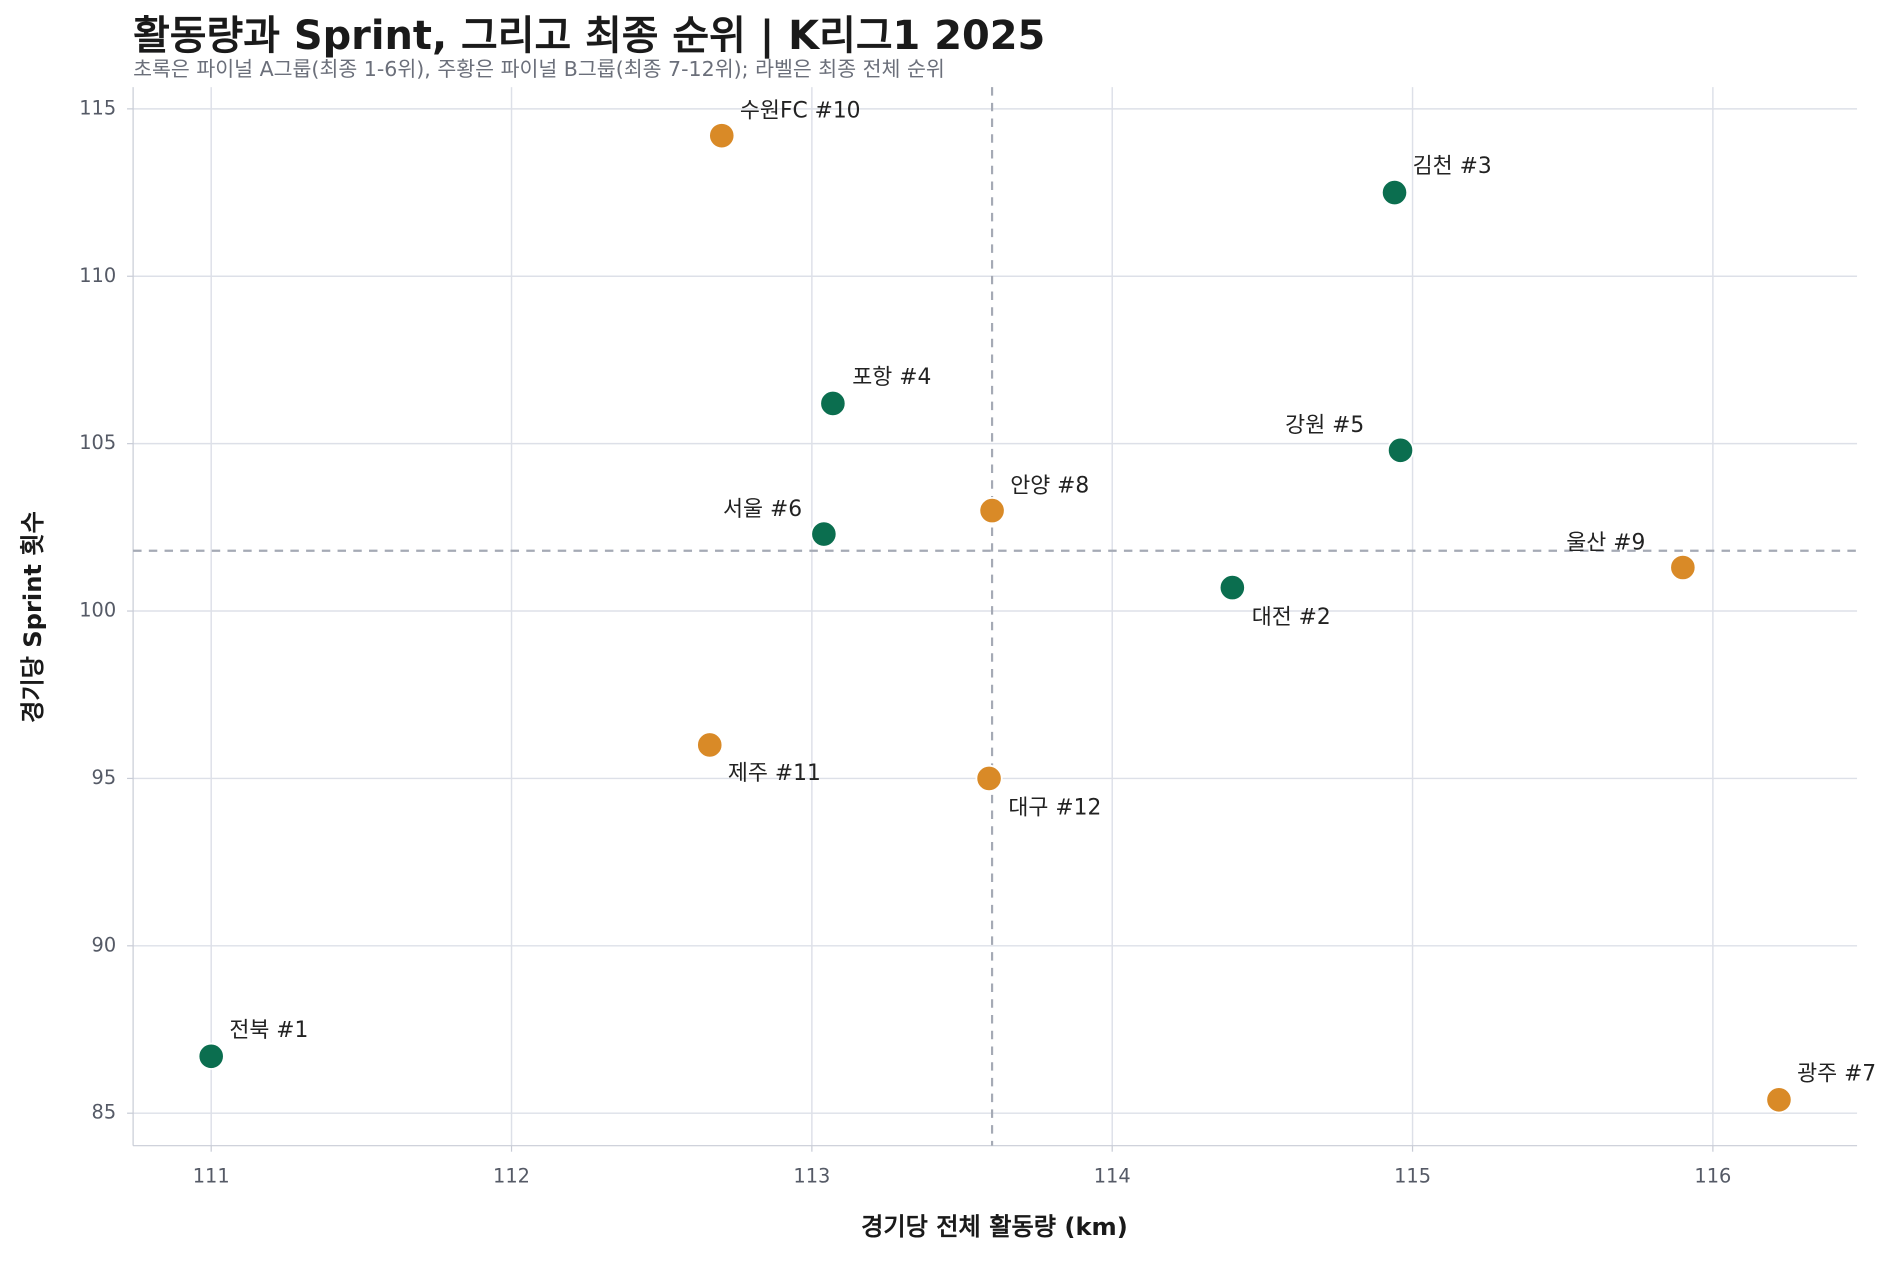 This screenshot has height=1264, width=1897. Describe the element at coordinates (589, 36) in the screenshot. I see `chart-title: 활동량과 Sprint, 그리고 최종 순위 | K리그1 2025` at that location.